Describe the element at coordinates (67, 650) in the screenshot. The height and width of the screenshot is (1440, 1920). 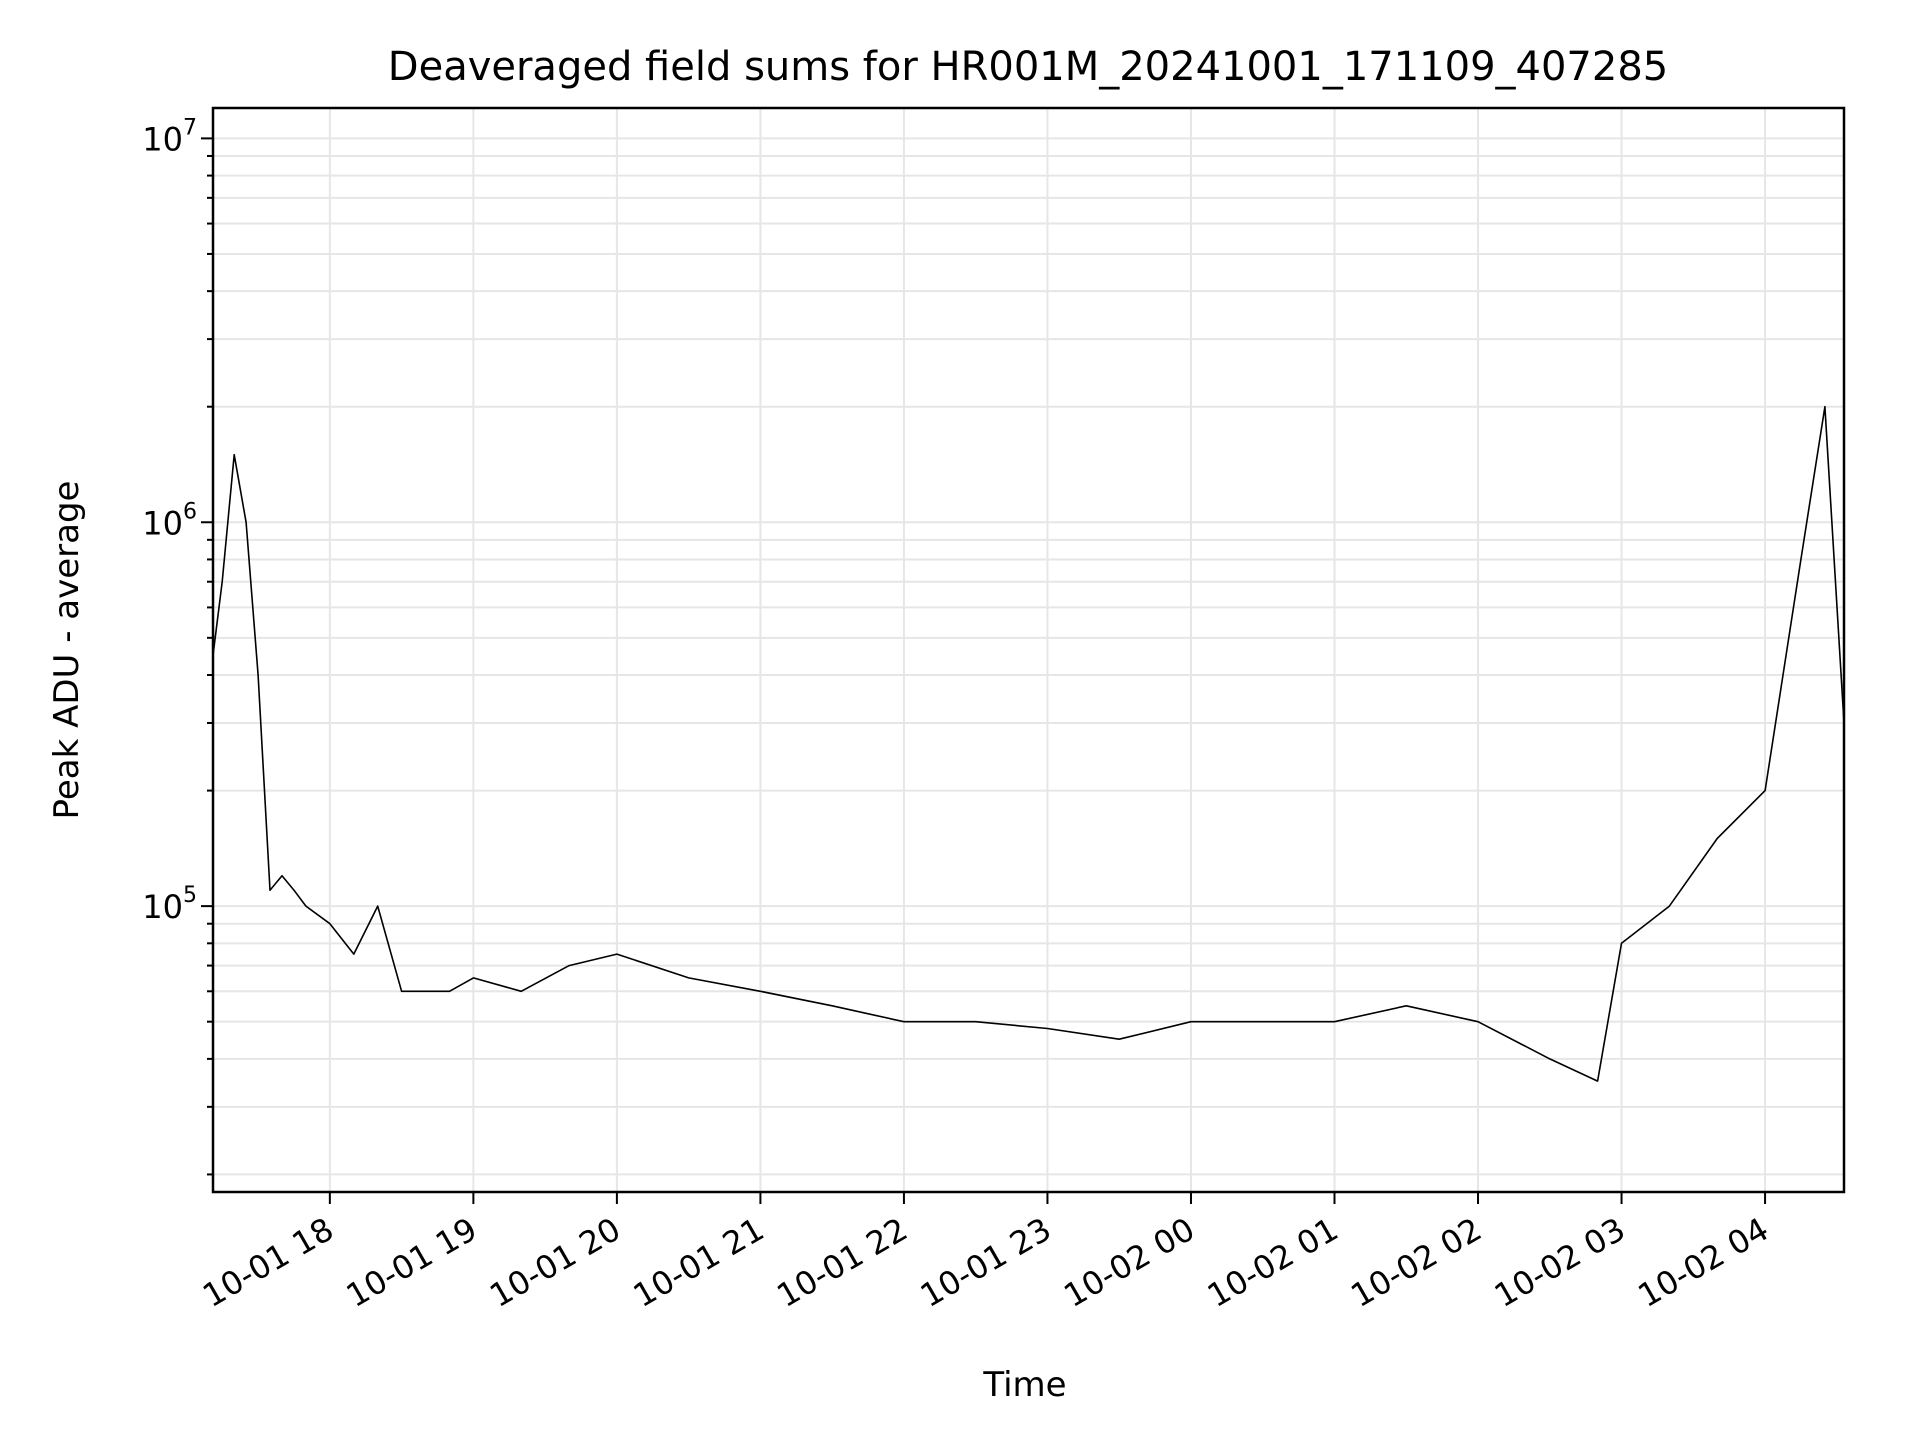
I see `y-axis-label: Peak ADU - average` at that location.